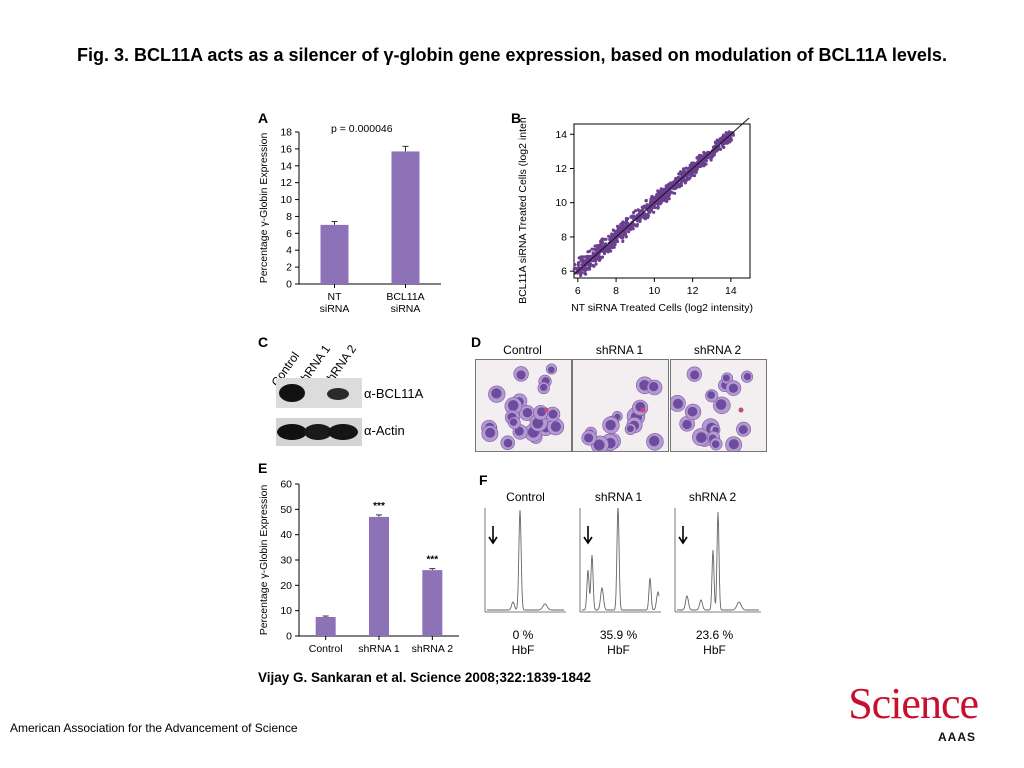  I want to click on x-tick-label: BCL11A, so click(405, 297).